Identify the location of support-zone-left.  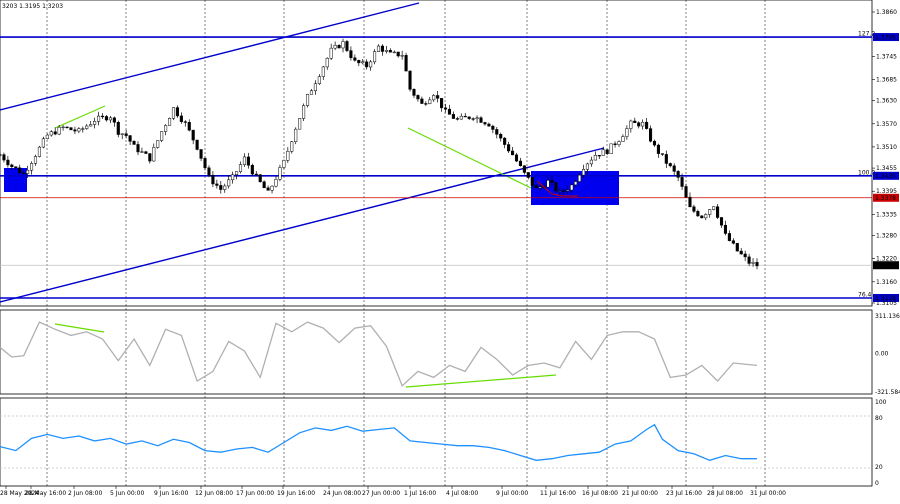
(15, 180).